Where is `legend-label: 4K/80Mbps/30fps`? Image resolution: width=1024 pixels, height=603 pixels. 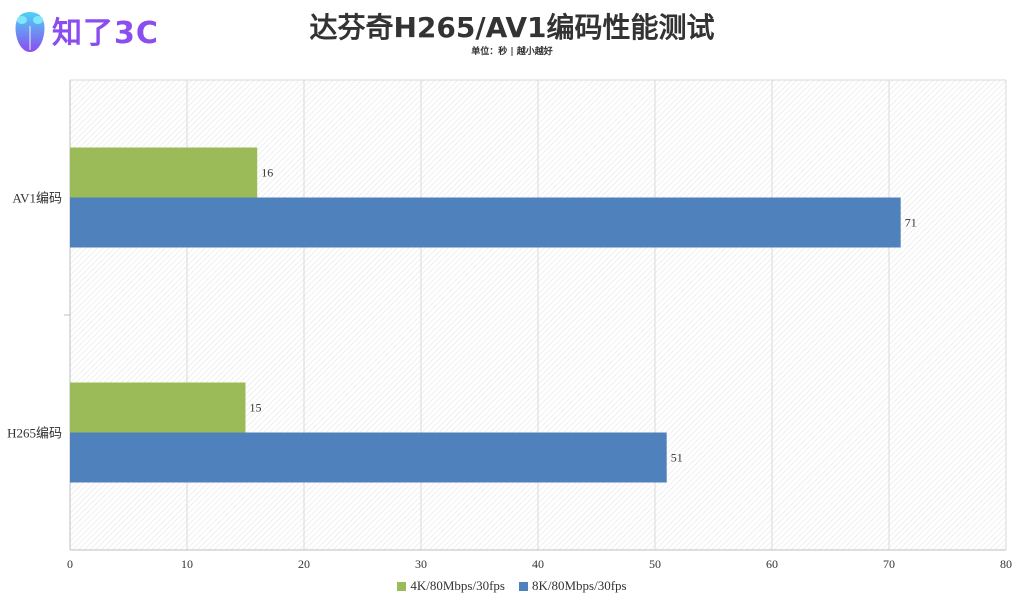
legend-label: 4K/80Mbps/30fps is located at coordinates (457, 585).